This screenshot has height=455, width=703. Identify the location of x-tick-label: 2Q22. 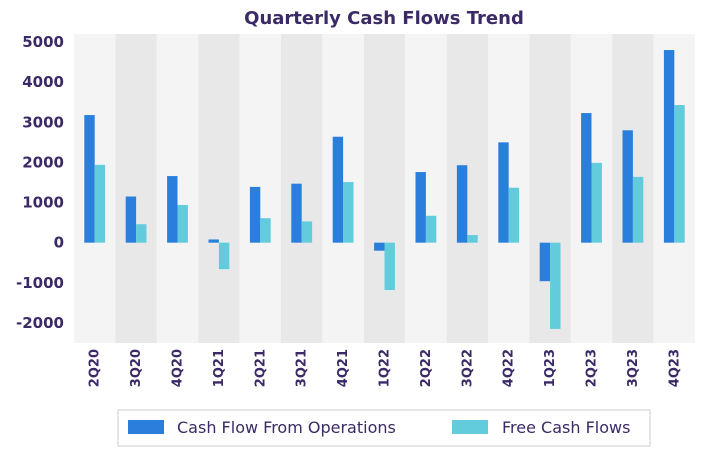
(426, 368).